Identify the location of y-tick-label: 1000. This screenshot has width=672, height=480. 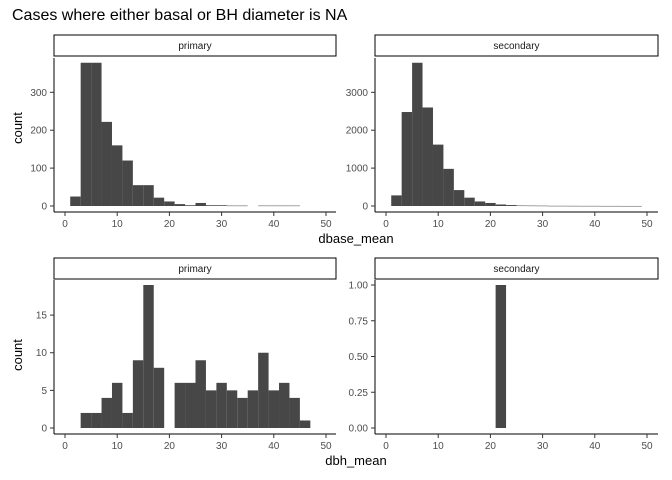
(357, 169).